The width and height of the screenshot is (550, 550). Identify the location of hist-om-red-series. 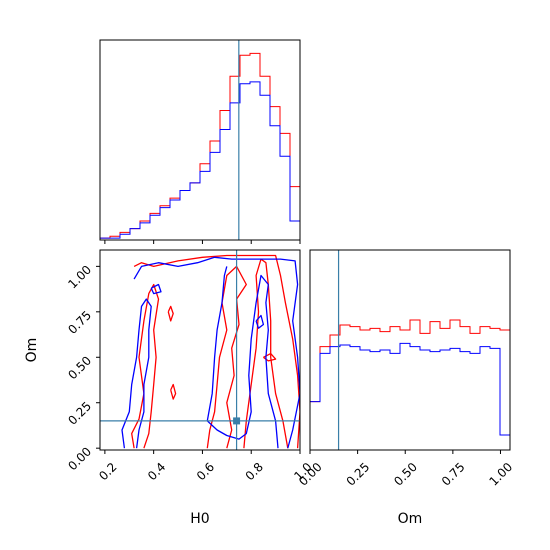
(410, 384).